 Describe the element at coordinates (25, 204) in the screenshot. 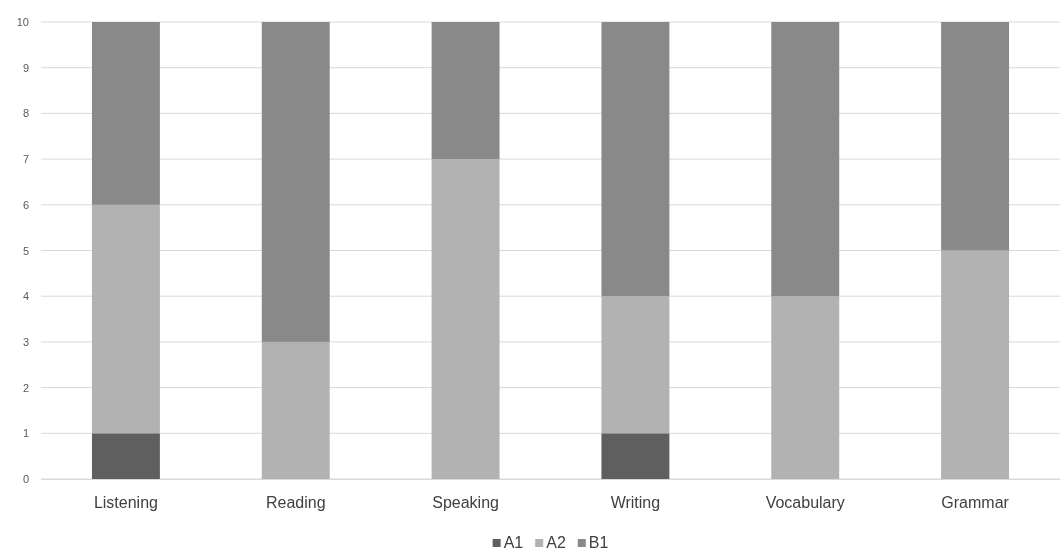

I see `y-tick-label: 6` at that location.